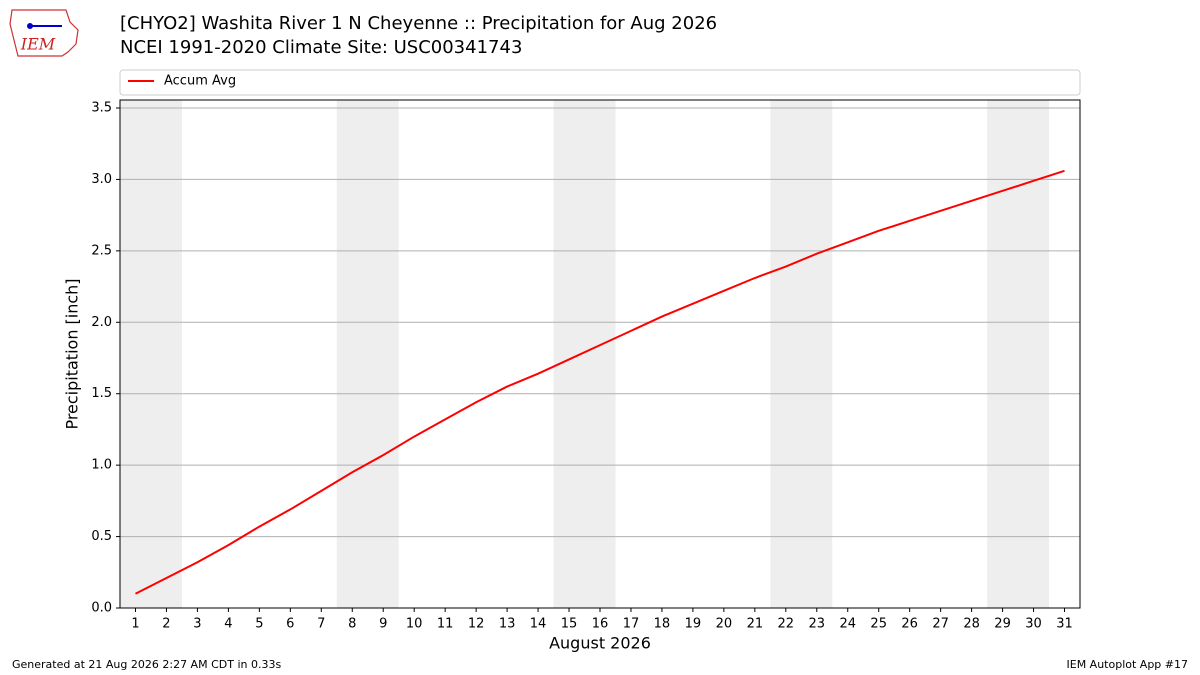  What do you see at coordinates (414, 624) in the screenshot?
I see `x-tick-label: 10` at bounding box center [414, 624].